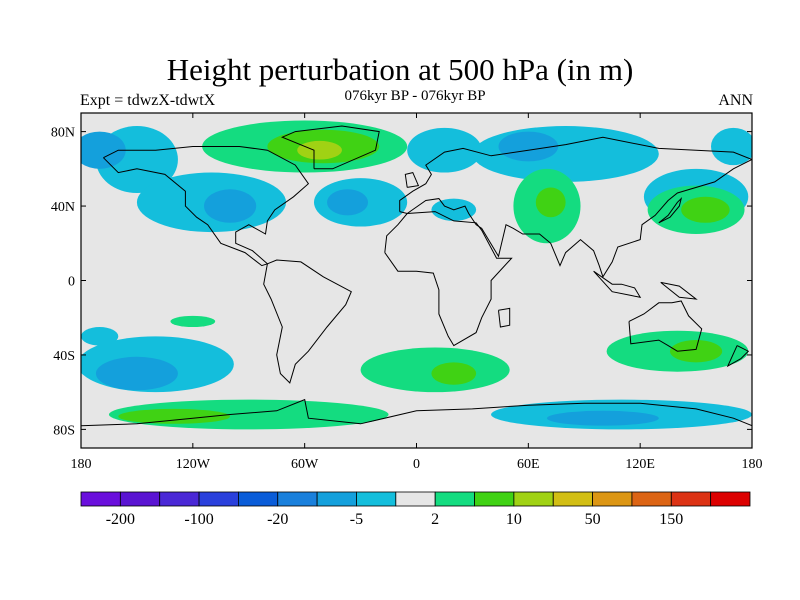 The width and height of the screenshot is (800, 600). Describe the element at coordinates (528, 146) in the screenshot. I see `contour-sub-20-siberia` at that location.